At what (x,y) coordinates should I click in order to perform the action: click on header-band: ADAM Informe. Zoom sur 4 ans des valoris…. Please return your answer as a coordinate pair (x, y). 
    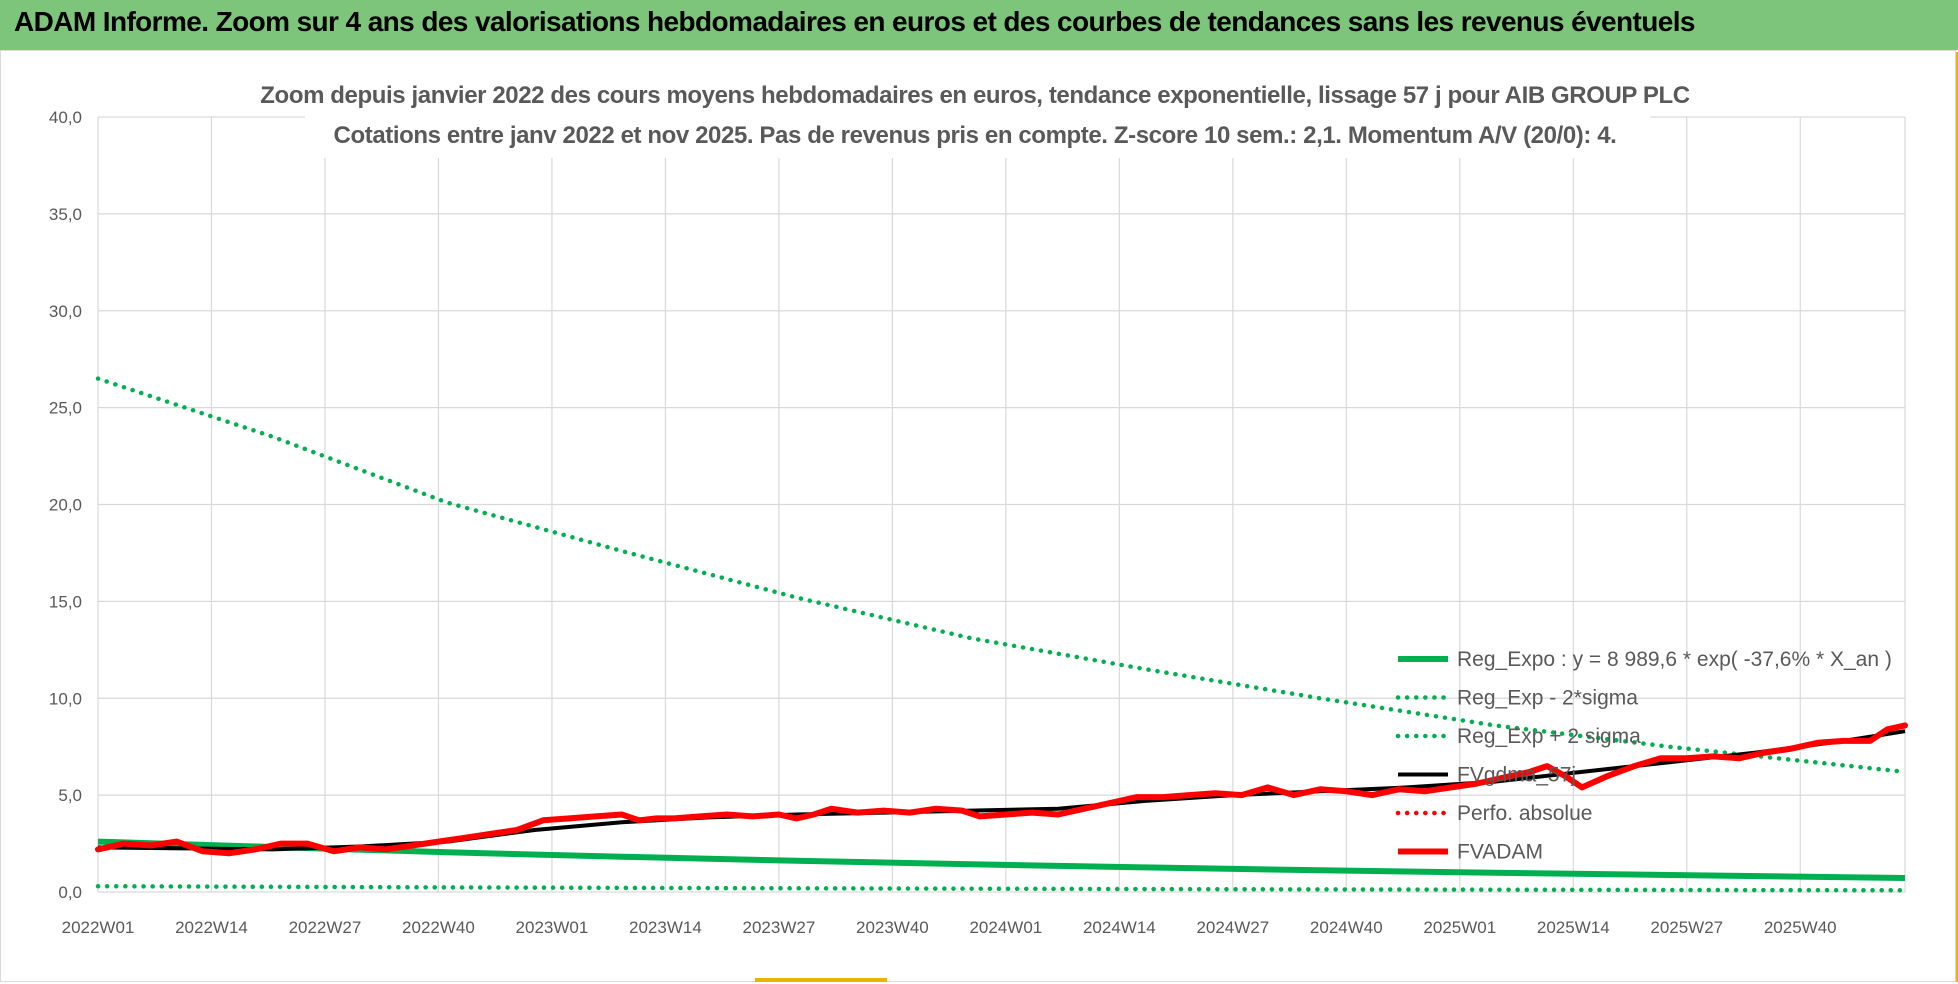
    Looking at the image, I should click on (979, 25).